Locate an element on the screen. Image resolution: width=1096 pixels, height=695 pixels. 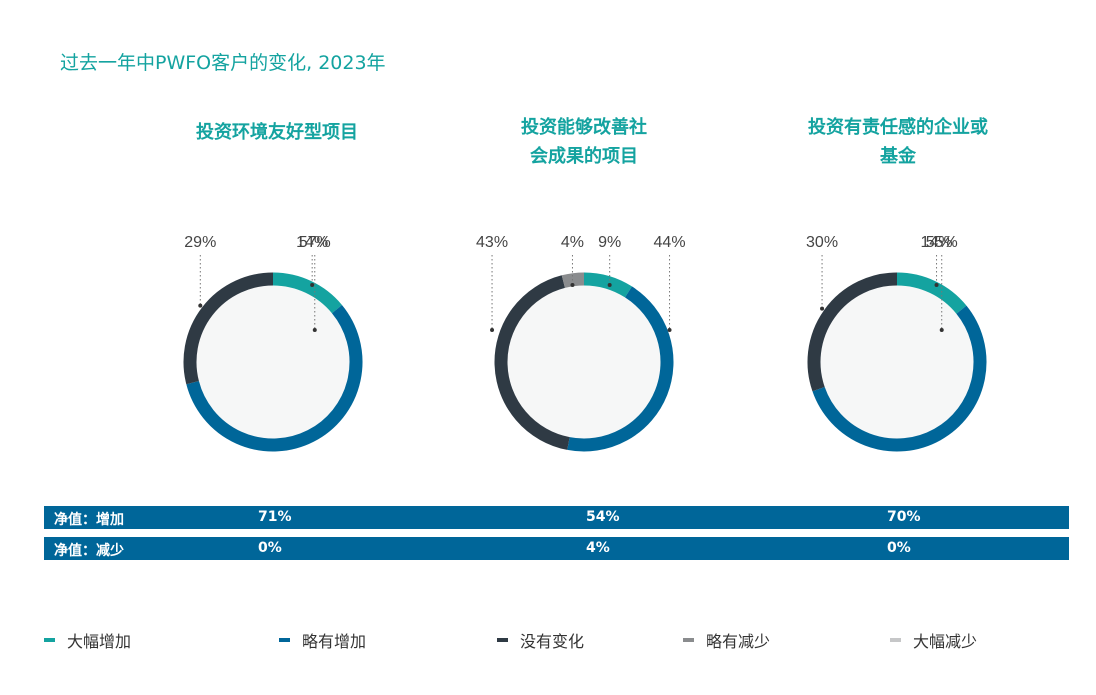
donut-2-label-没有变化: 43% is located at coordinates (492, 242).